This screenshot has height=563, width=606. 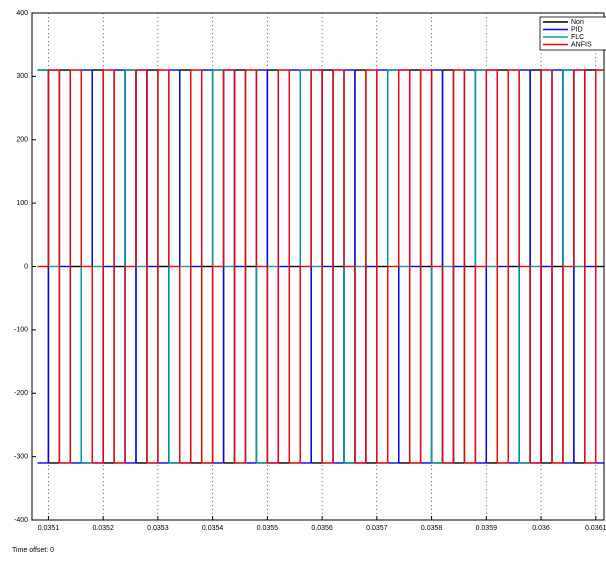 I want to click on x-tick-label: 0.036, so click(x=541, y=528).